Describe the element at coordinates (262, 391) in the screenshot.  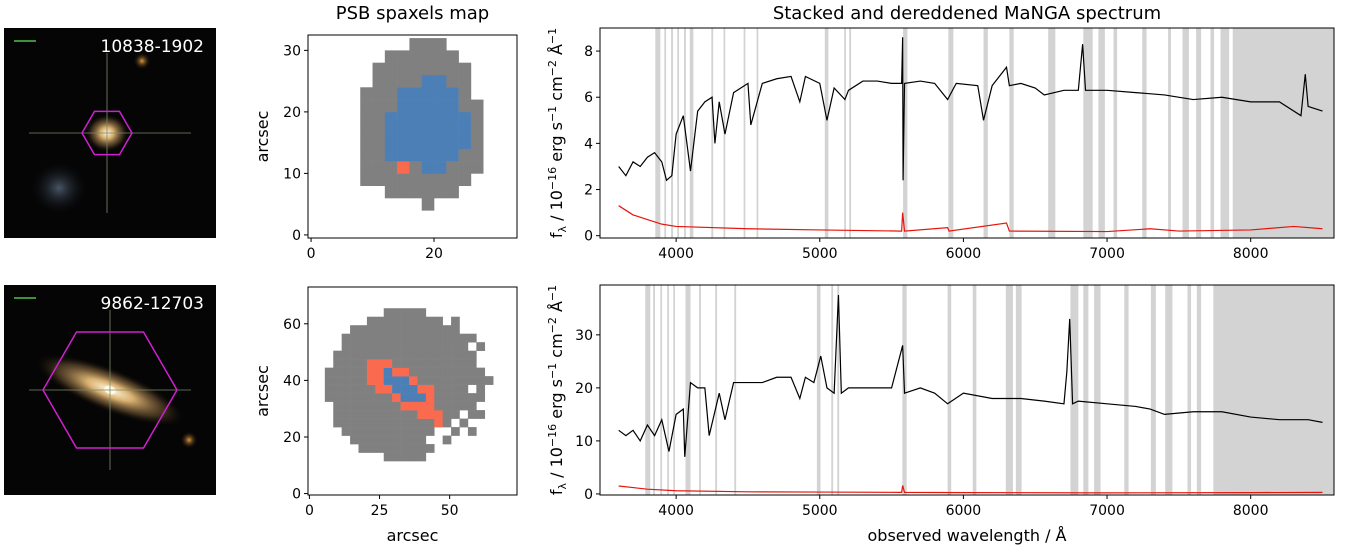
I see `y-axis-label: arcsec` at that location.